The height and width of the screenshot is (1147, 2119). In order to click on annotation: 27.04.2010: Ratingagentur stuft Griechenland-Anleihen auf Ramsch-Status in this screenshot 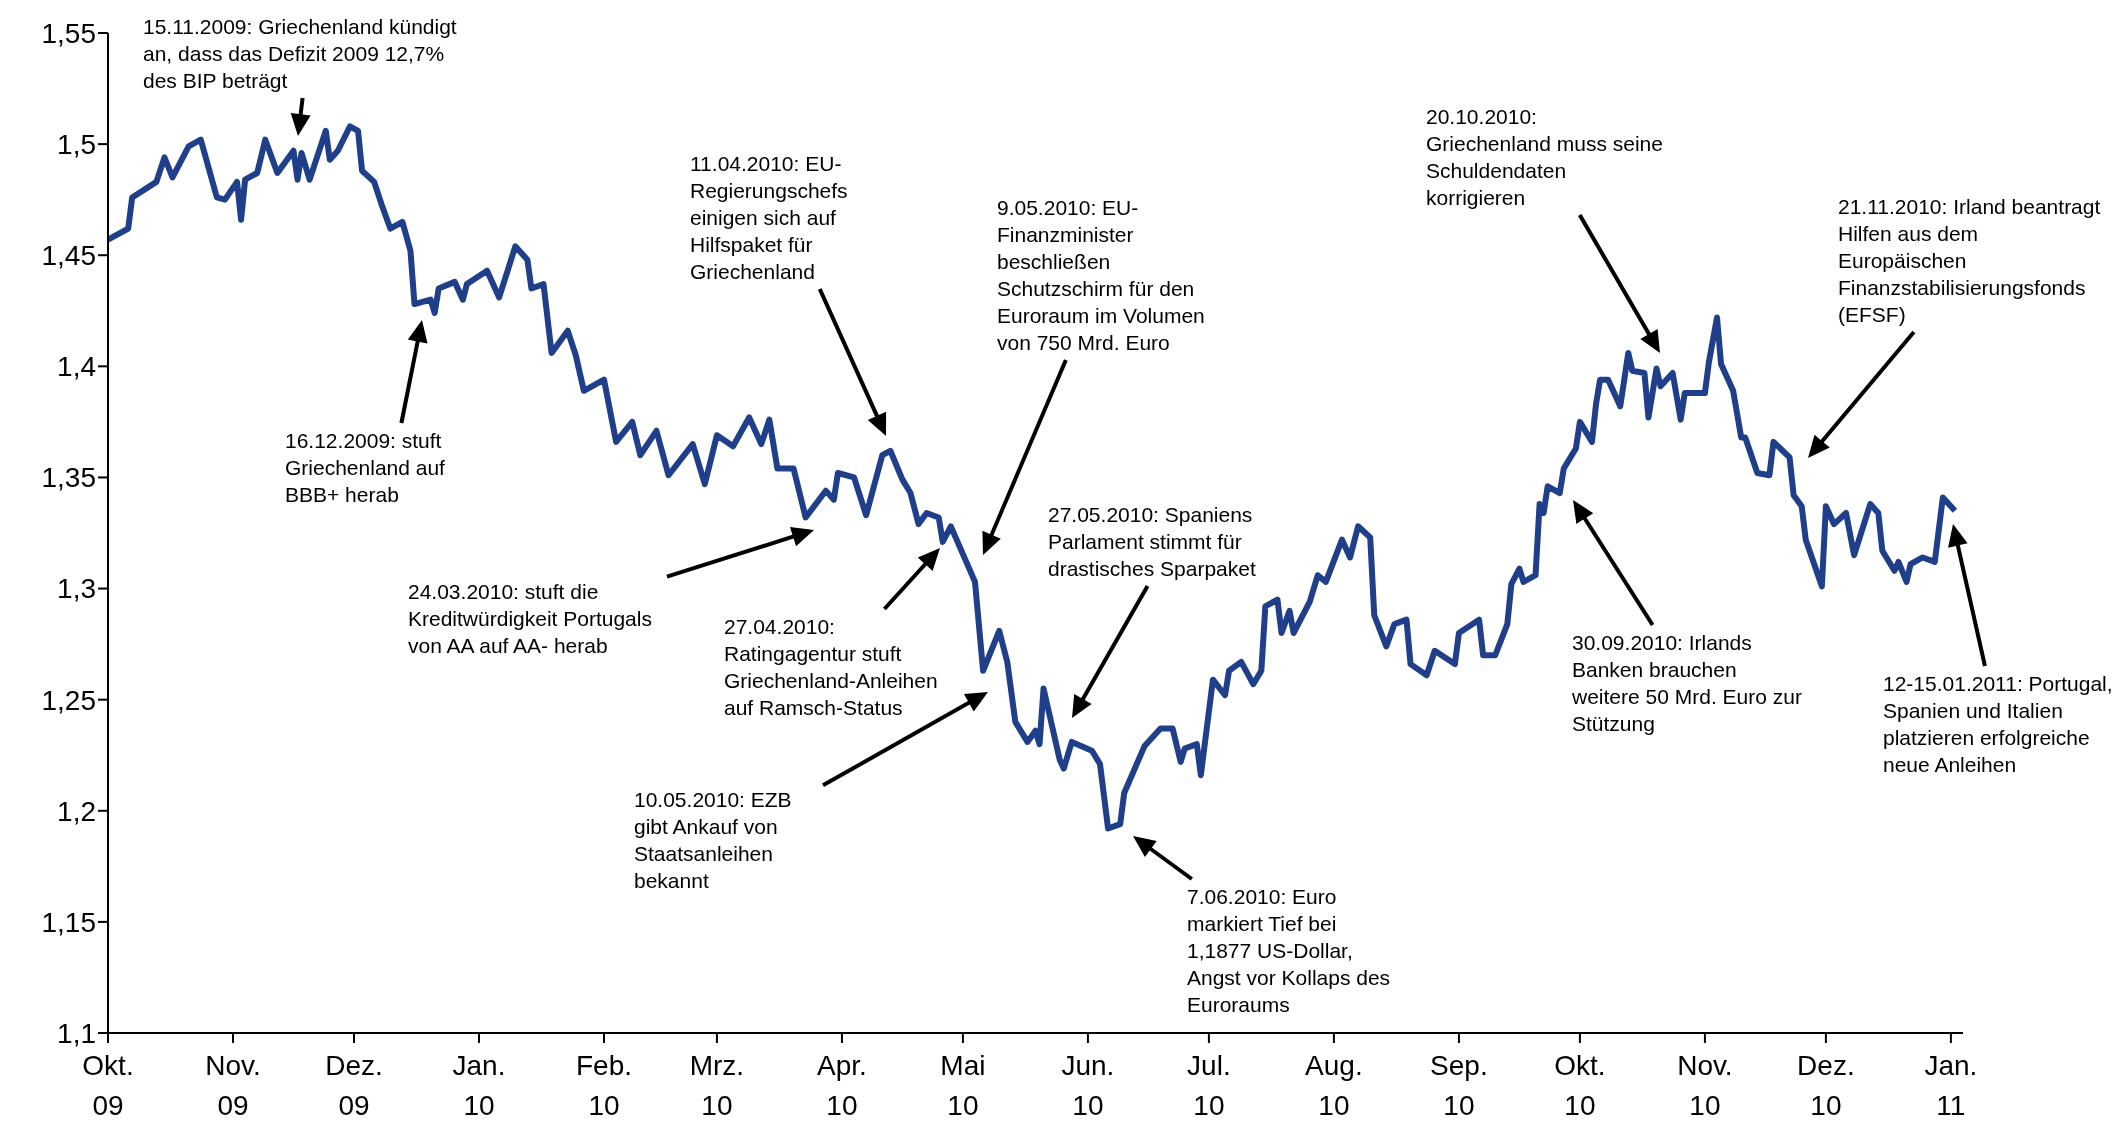, I will do `click(831, 667)`.